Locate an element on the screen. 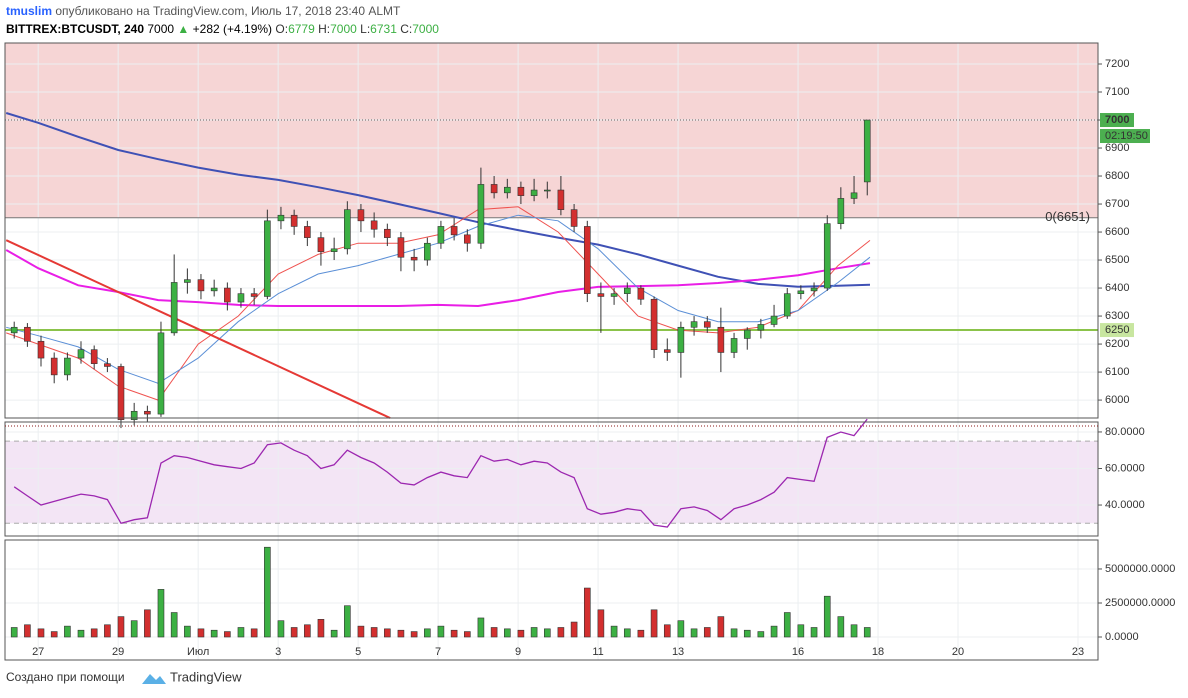  last-price-badge is located at coordinates (1117, 120).